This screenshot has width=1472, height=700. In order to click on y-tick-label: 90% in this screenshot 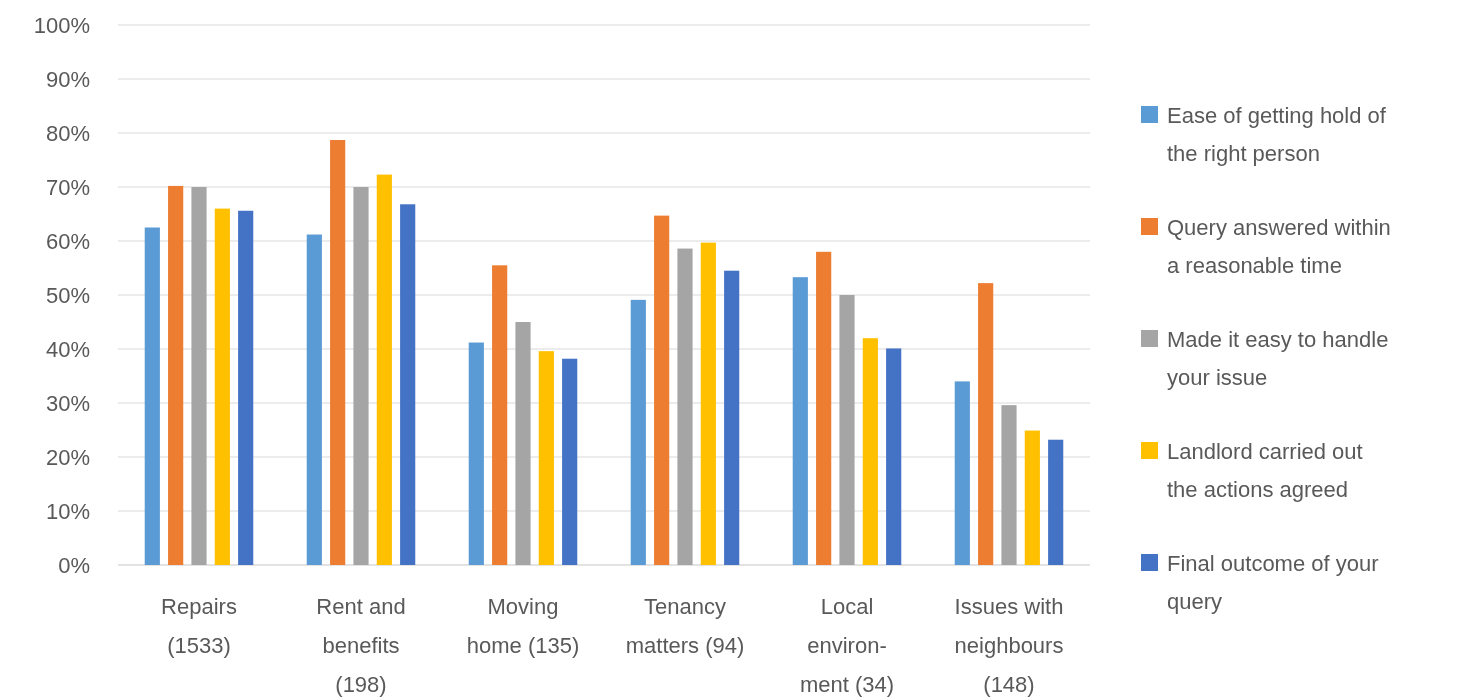, I will do `click(67, 79)`.